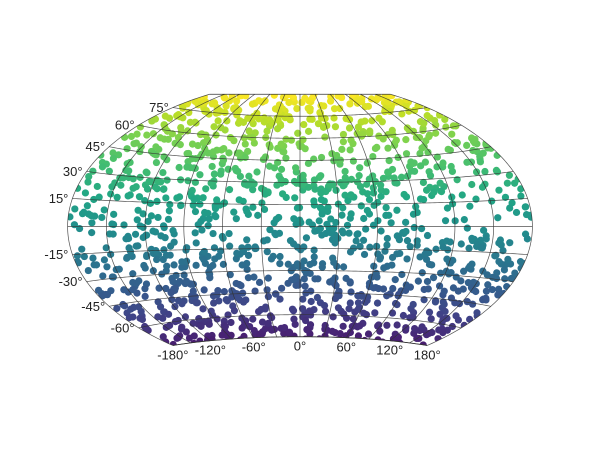 The image size is (600, 450). I want to click on latitude-tick-label: 75°, so click(159, 107).